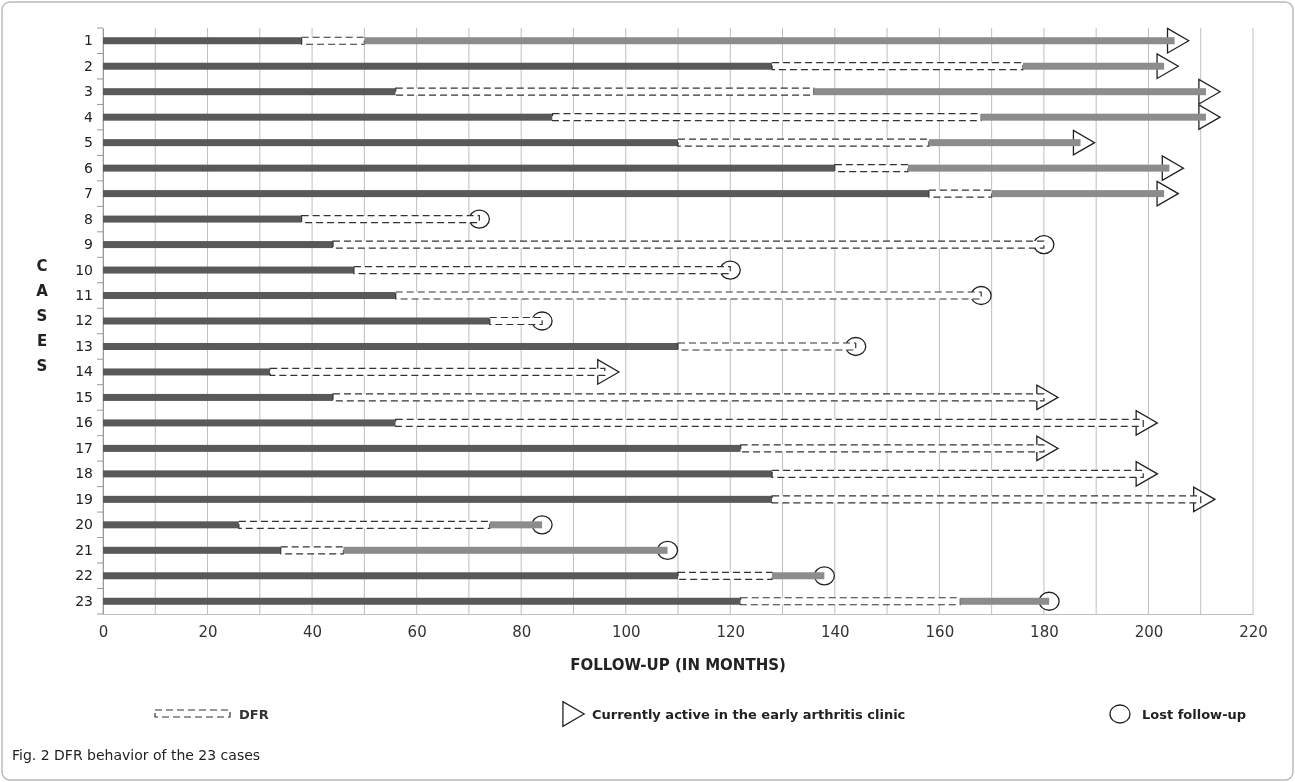  I want to click on y-tick-label: 6, so click(89, 167).